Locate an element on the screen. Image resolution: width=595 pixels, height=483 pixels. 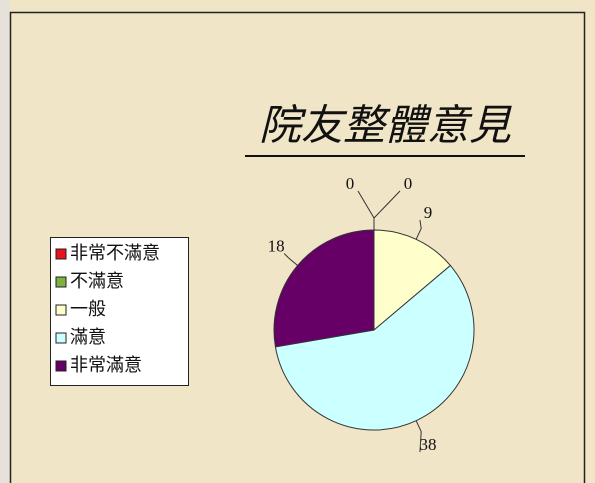
legend-label: 不滿意 is located at coordinates (97, 281).